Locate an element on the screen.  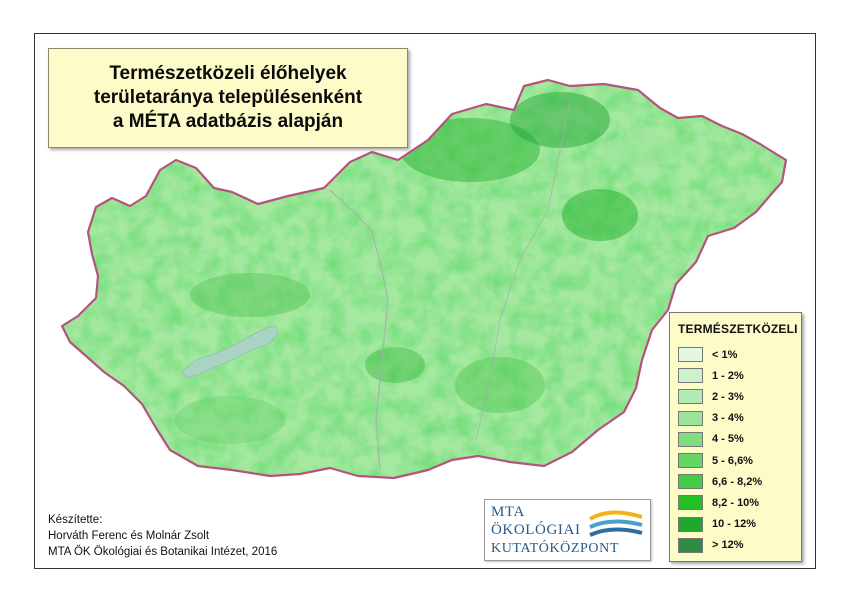
map-title-line-2: területaránya településenként is located at coordinates (228, 97).